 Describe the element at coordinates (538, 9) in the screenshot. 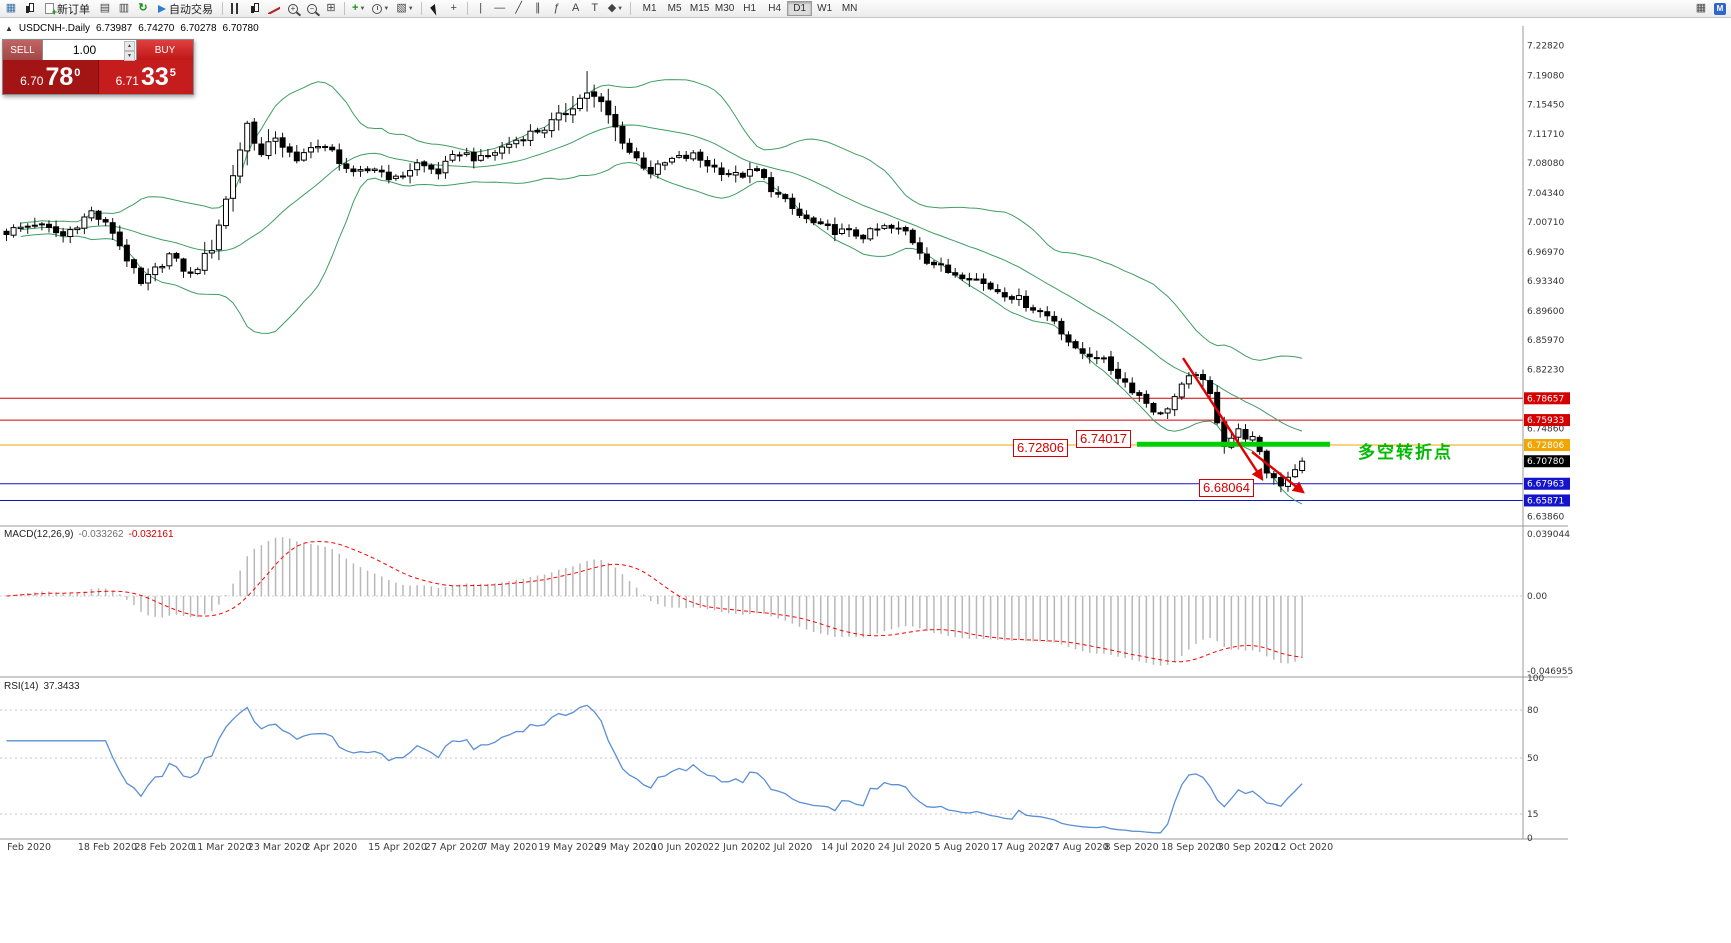

I see `channel-tool-button: ∥` at that location.